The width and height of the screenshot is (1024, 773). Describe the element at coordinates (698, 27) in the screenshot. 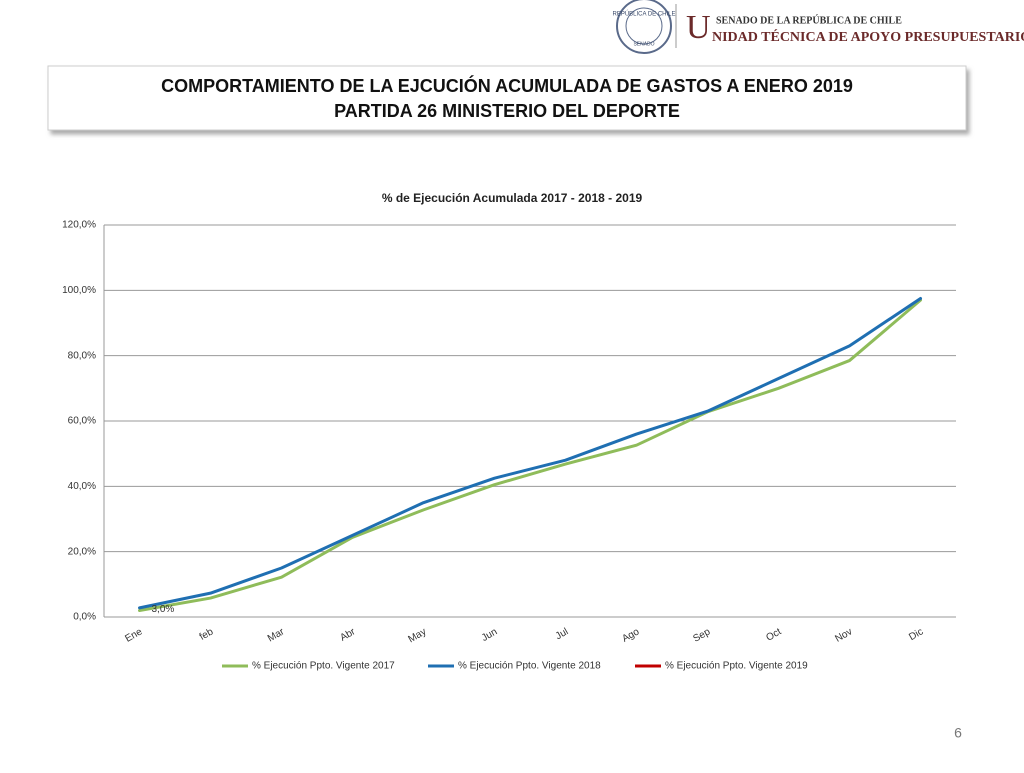

I see `unit-initial: U` at that location.